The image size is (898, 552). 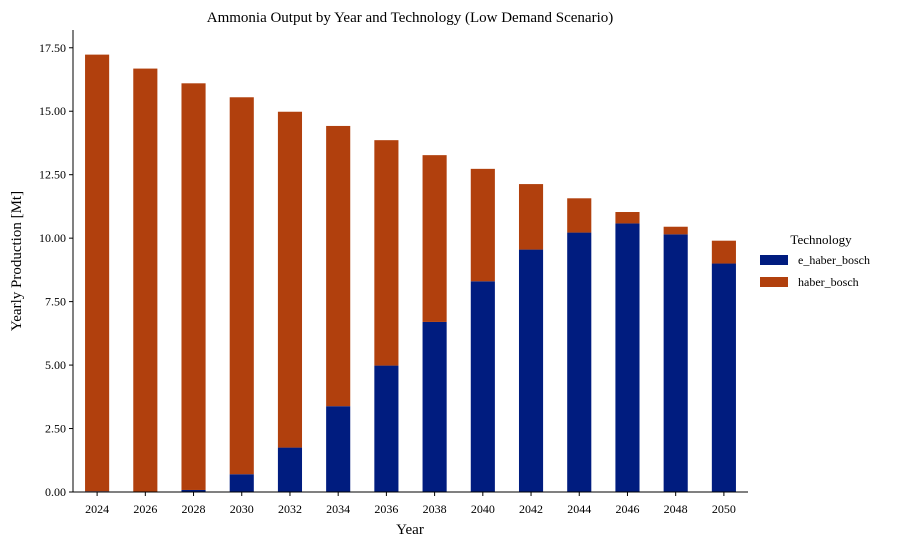 I want to click on legend-swatch-haber_bosch, so click(x=774, y=282).